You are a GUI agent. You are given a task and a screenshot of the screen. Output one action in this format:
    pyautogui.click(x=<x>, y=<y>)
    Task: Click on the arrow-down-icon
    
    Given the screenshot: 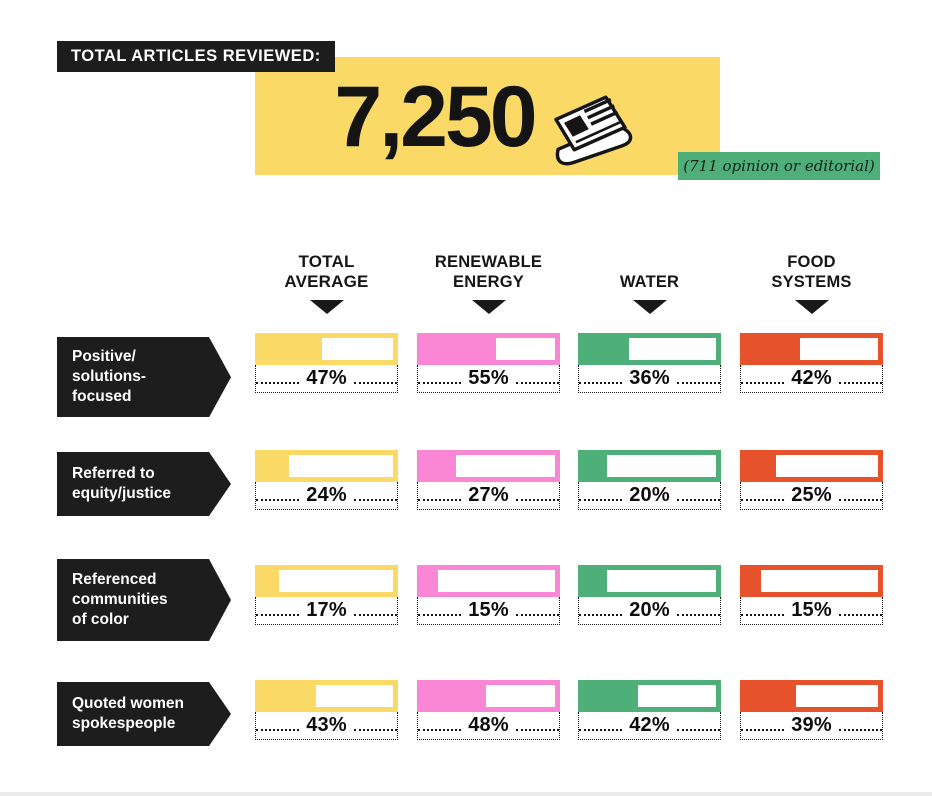 What is the action you would take?
    pyautogui.click(x=326, y=307)
    